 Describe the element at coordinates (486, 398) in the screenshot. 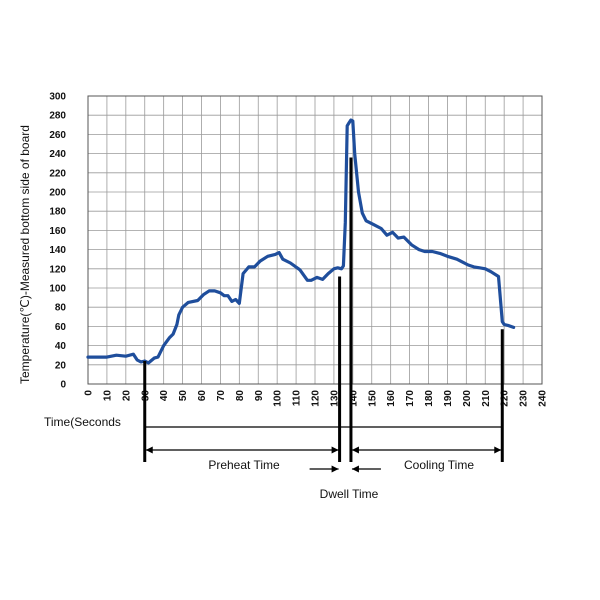

I see `x-tick-label: 210` at that location.